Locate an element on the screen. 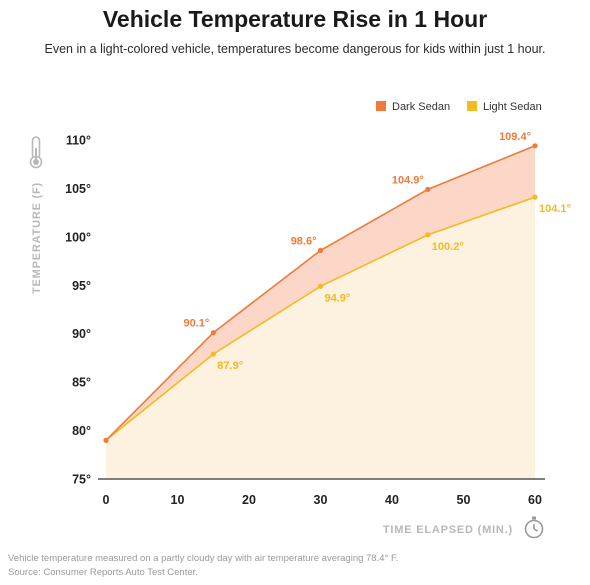 The height and width of the screenshot is (585, 590). x-tick-labels: 0 10 20 30 40 50 60 is located at coordinates (322, 500).